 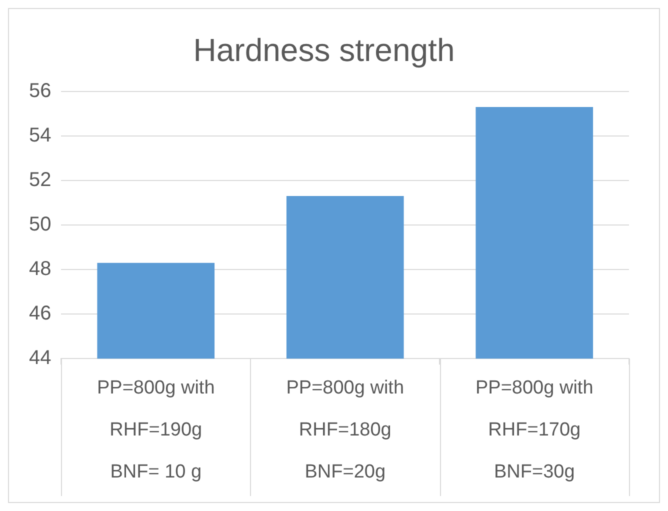 What do you see at coordinates (40, 179) in the screenshot?
I see `y-tick-label: 52` at bounding box center [40, 179].